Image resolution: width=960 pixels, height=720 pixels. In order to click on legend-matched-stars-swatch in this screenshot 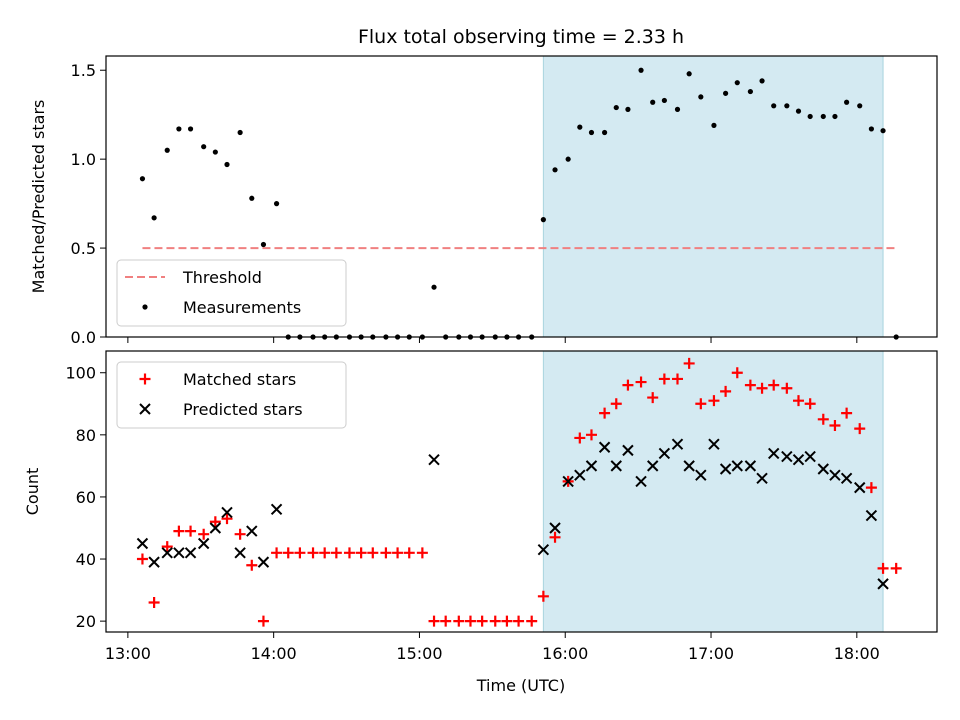, I will do `click(145, 379)`.